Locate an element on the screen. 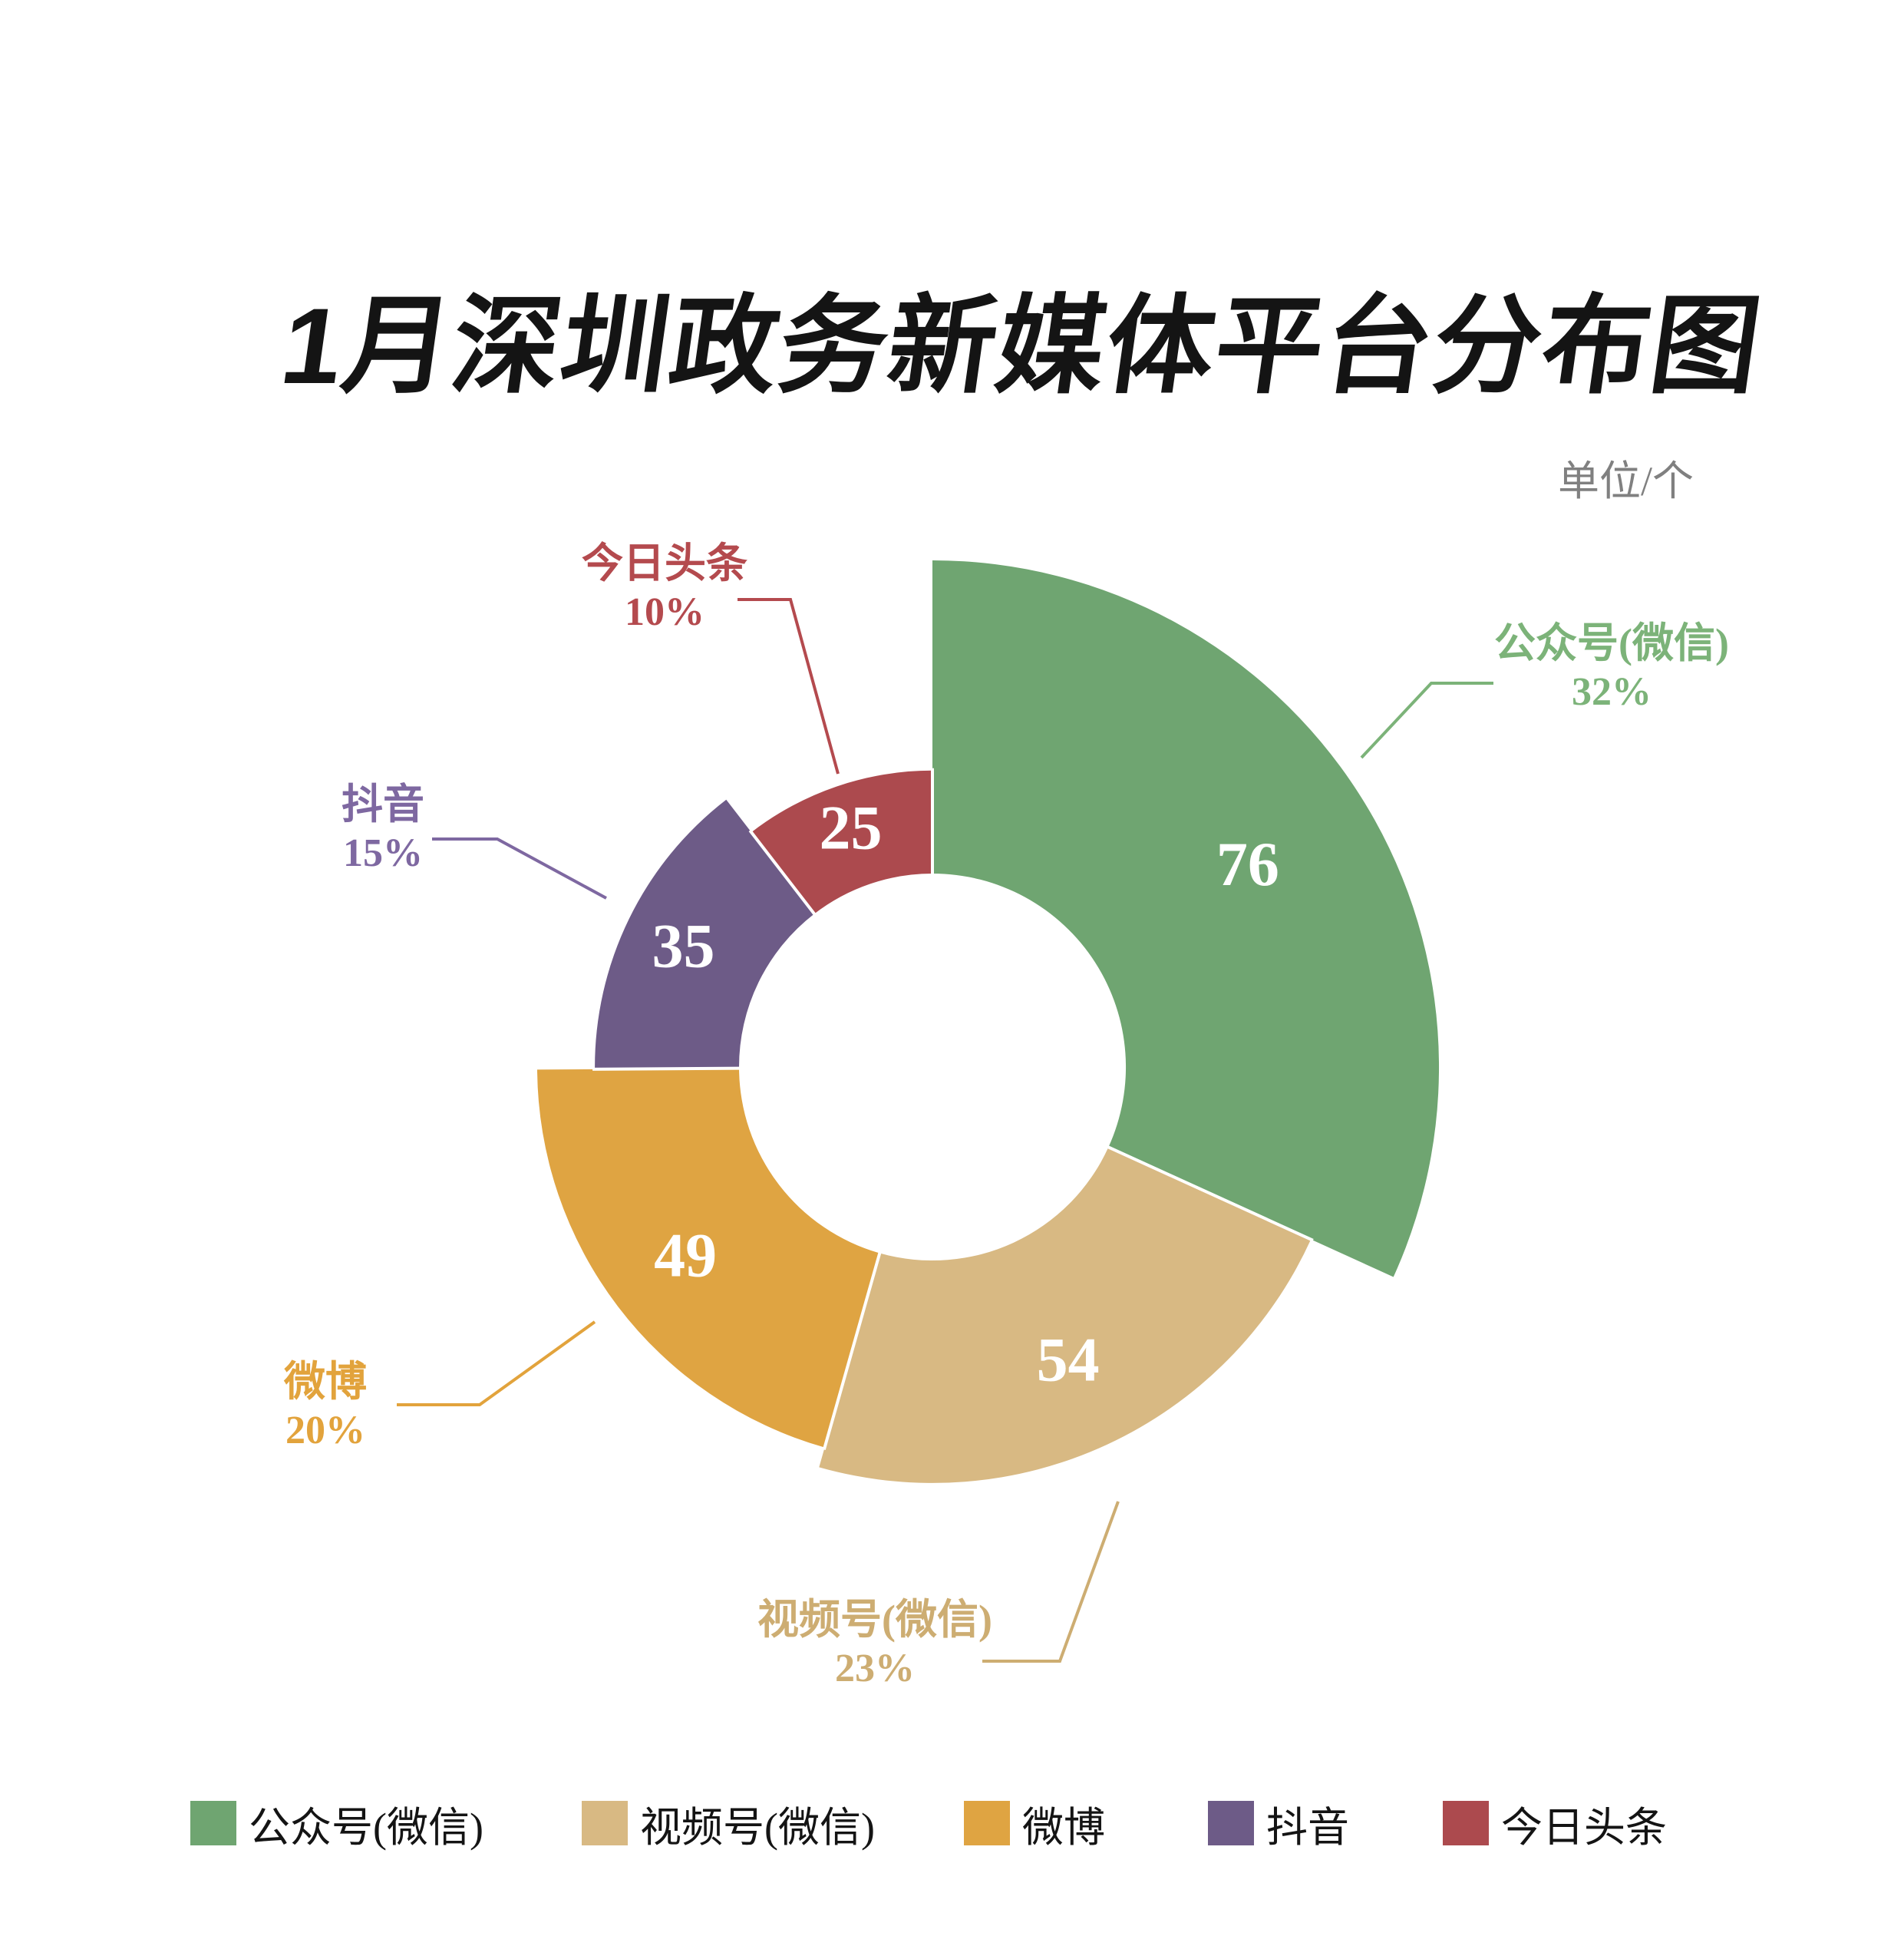 The height and width of the screenshot is (1959, 1904). legend-label: 微博 is located at coordinates (1063, 1827).